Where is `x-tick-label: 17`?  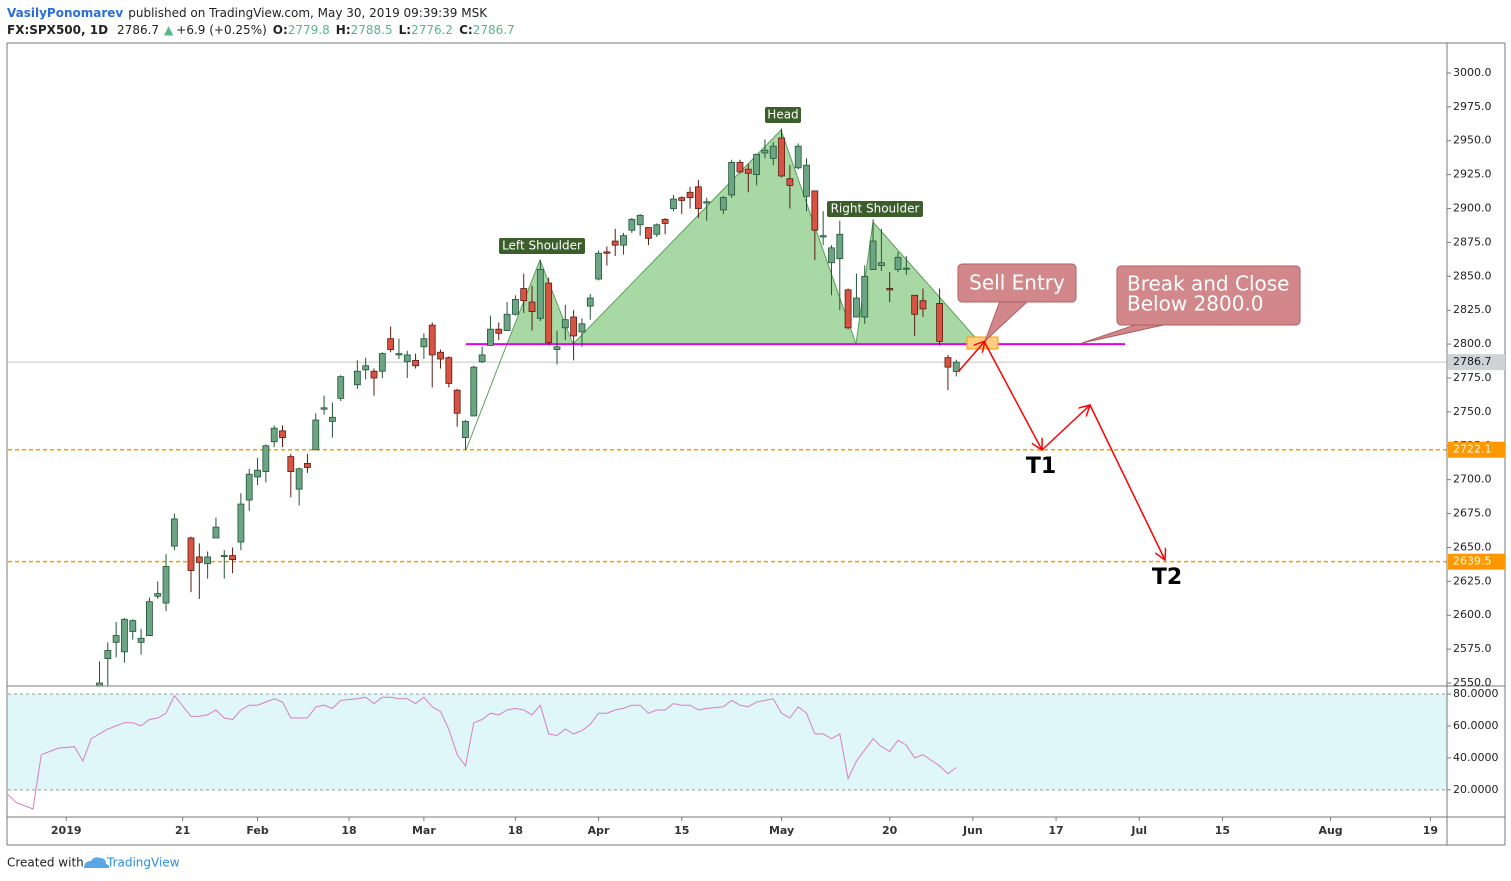 x-tick-label: 17 is located at coordinates (1055, 830).